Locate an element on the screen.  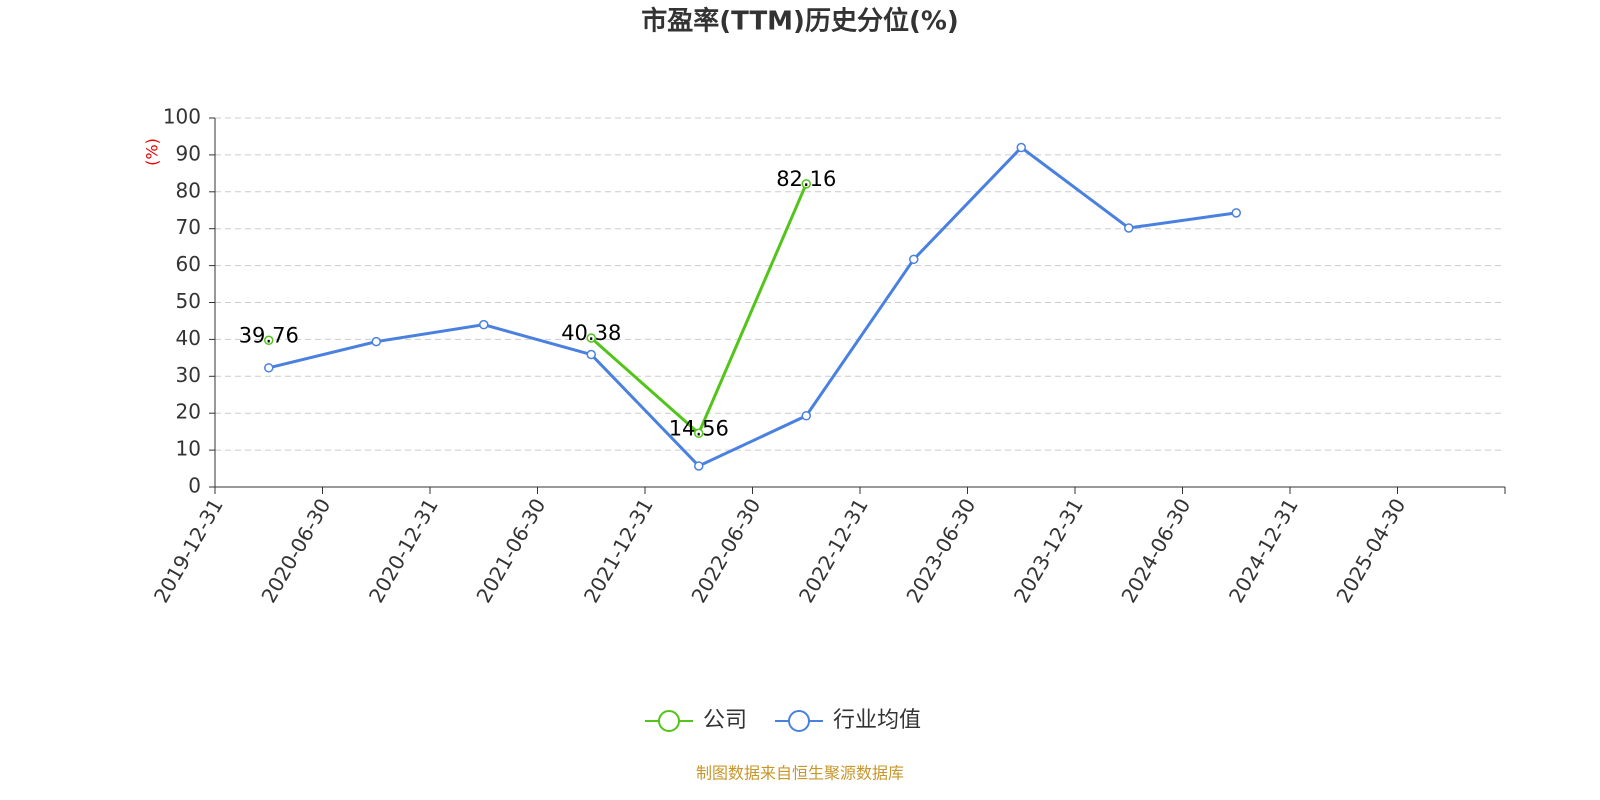
data-label: 14.56 is located at coordinates (699, 428).